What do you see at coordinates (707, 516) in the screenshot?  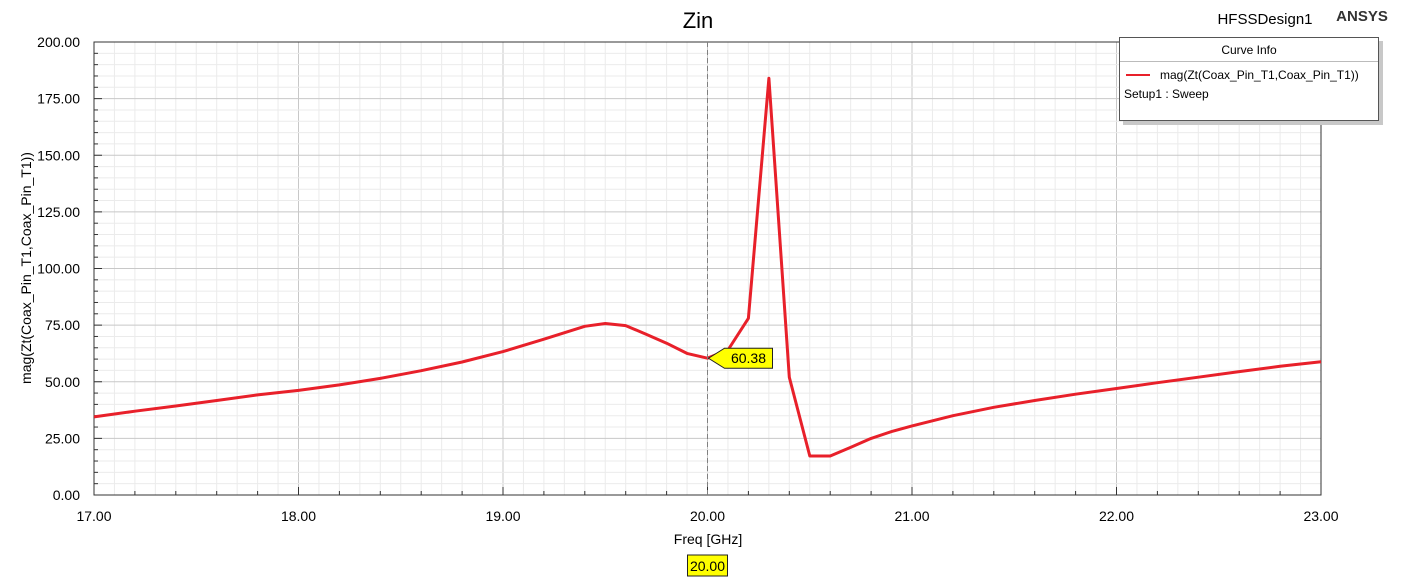 I see `x-tick-label: 20.00` at bounding box center [707, 516].